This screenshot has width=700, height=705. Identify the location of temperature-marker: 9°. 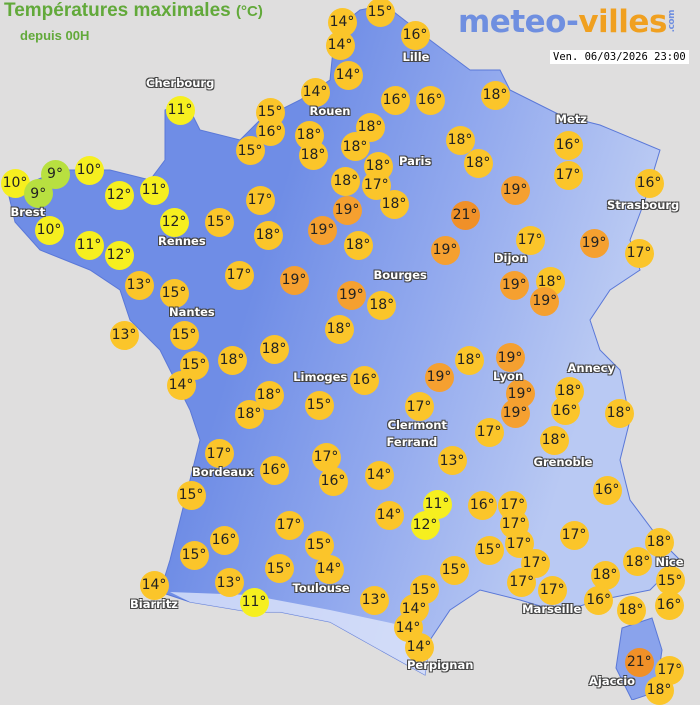
(55, 174).